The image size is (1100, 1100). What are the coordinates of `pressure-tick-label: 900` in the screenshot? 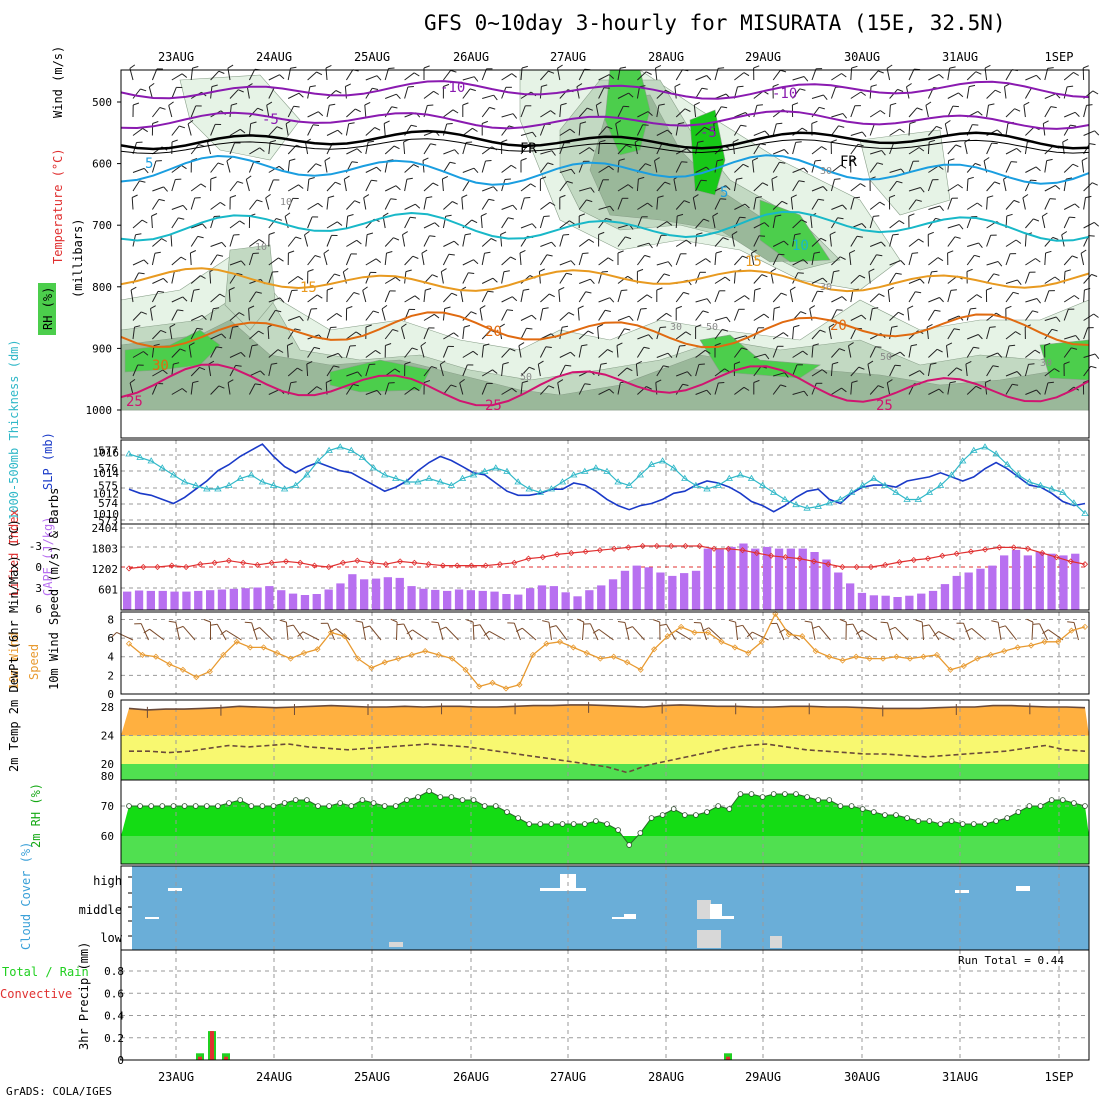 It's located at (102, 348).